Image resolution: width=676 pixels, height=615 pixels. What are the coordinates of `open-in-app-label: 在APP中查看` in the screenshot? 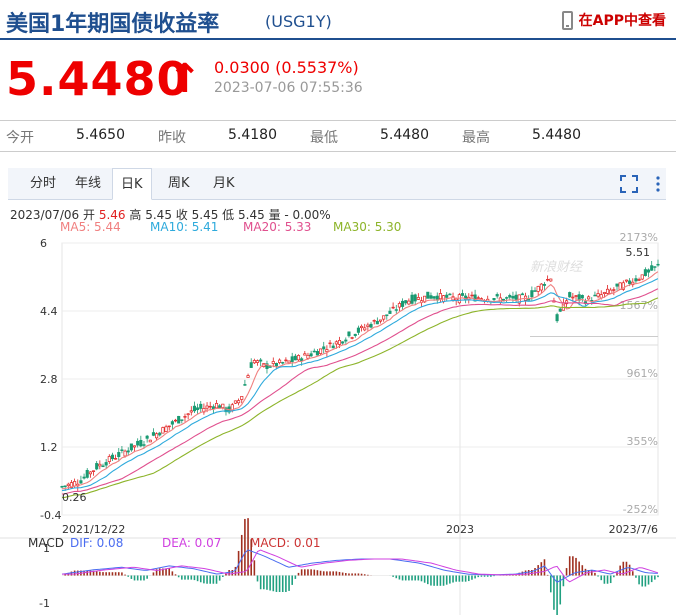 It's located at (622, 21).